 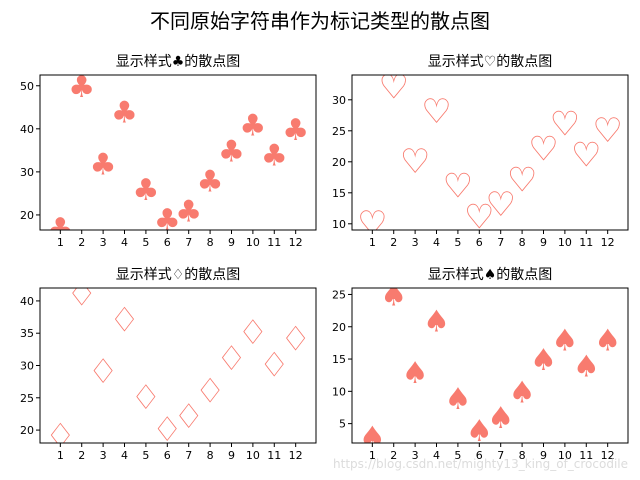 I want to click on subplot-title: 显示样式♣的散点图, so click(x=178, y=62).